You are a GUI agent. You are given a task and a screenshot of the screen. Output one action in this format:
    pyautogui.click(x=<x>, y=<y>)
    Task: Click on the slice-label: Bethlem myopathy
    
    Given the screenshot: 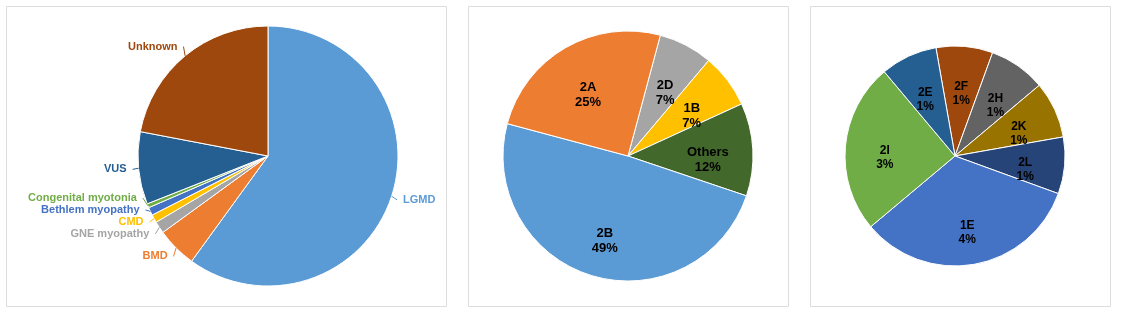 What is the action you would take?
    pyautogui.click(x=91, y=208)
    